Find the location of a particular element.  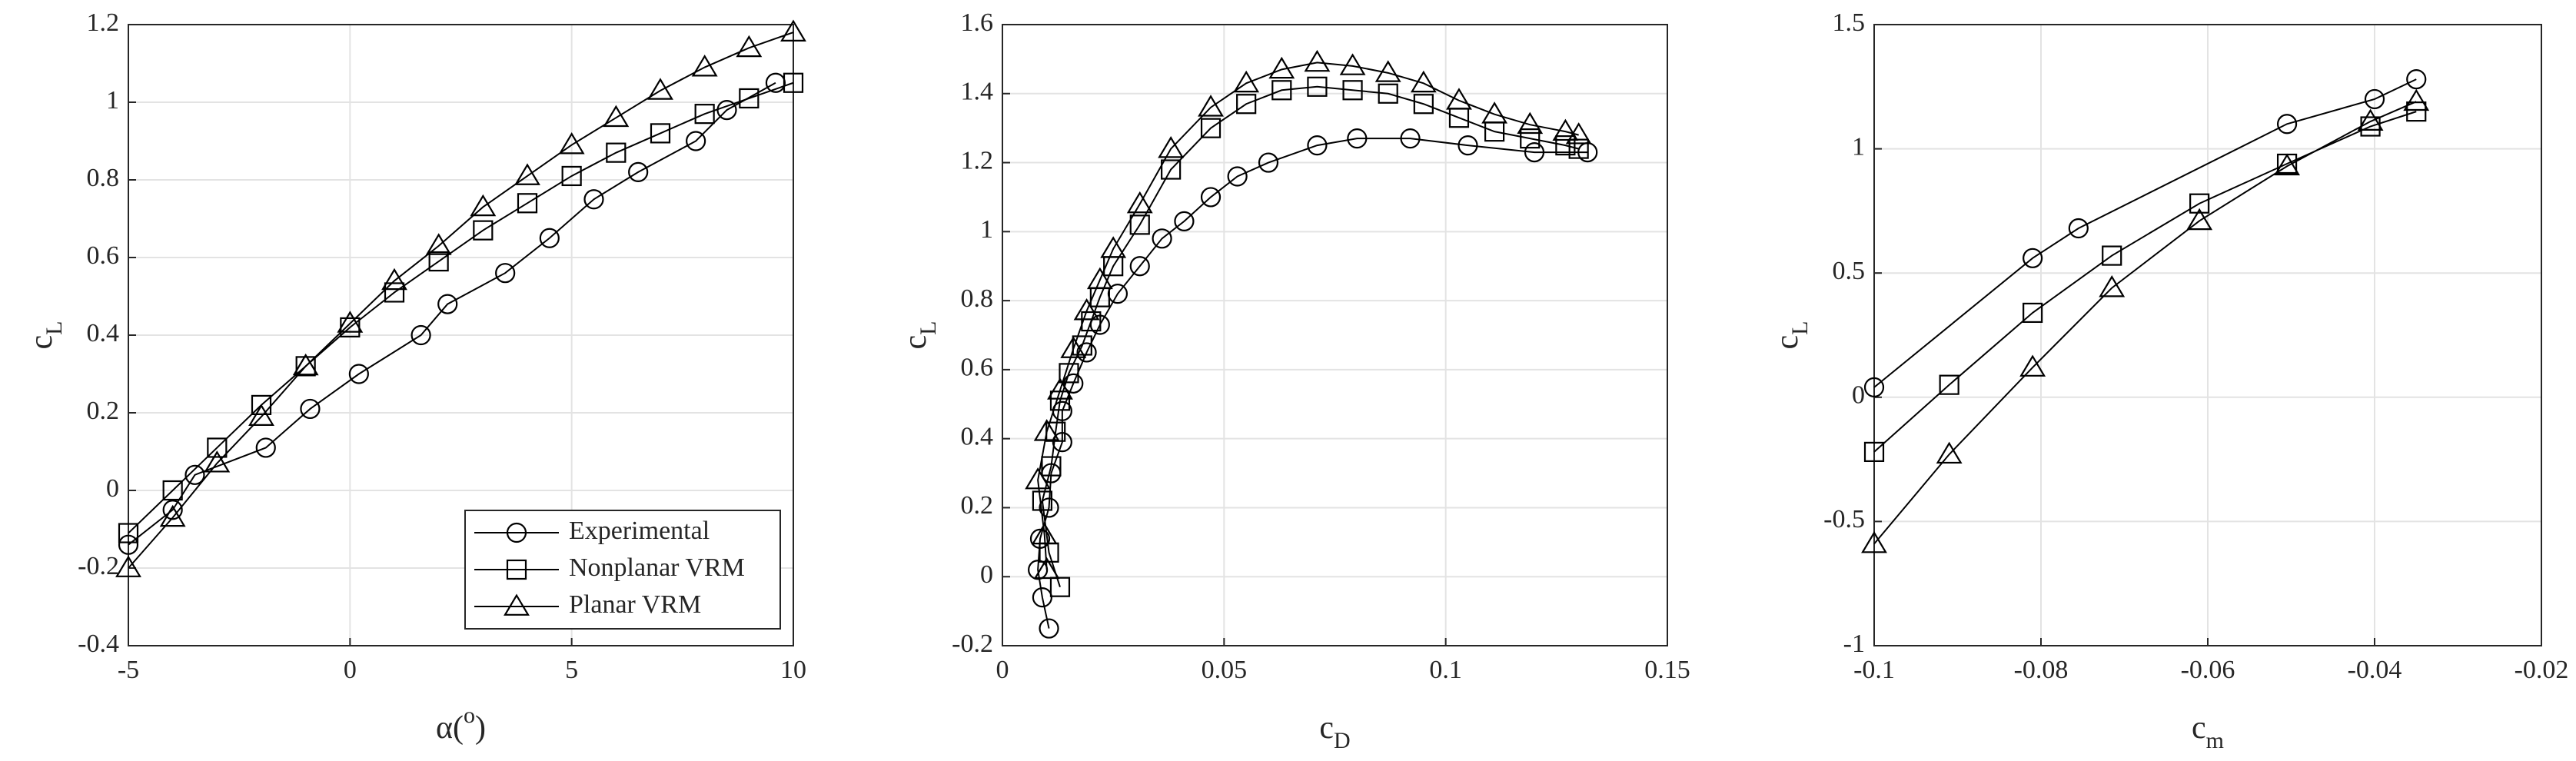

y-tick-label: 0.5 is located at coordinates (1849, 271).